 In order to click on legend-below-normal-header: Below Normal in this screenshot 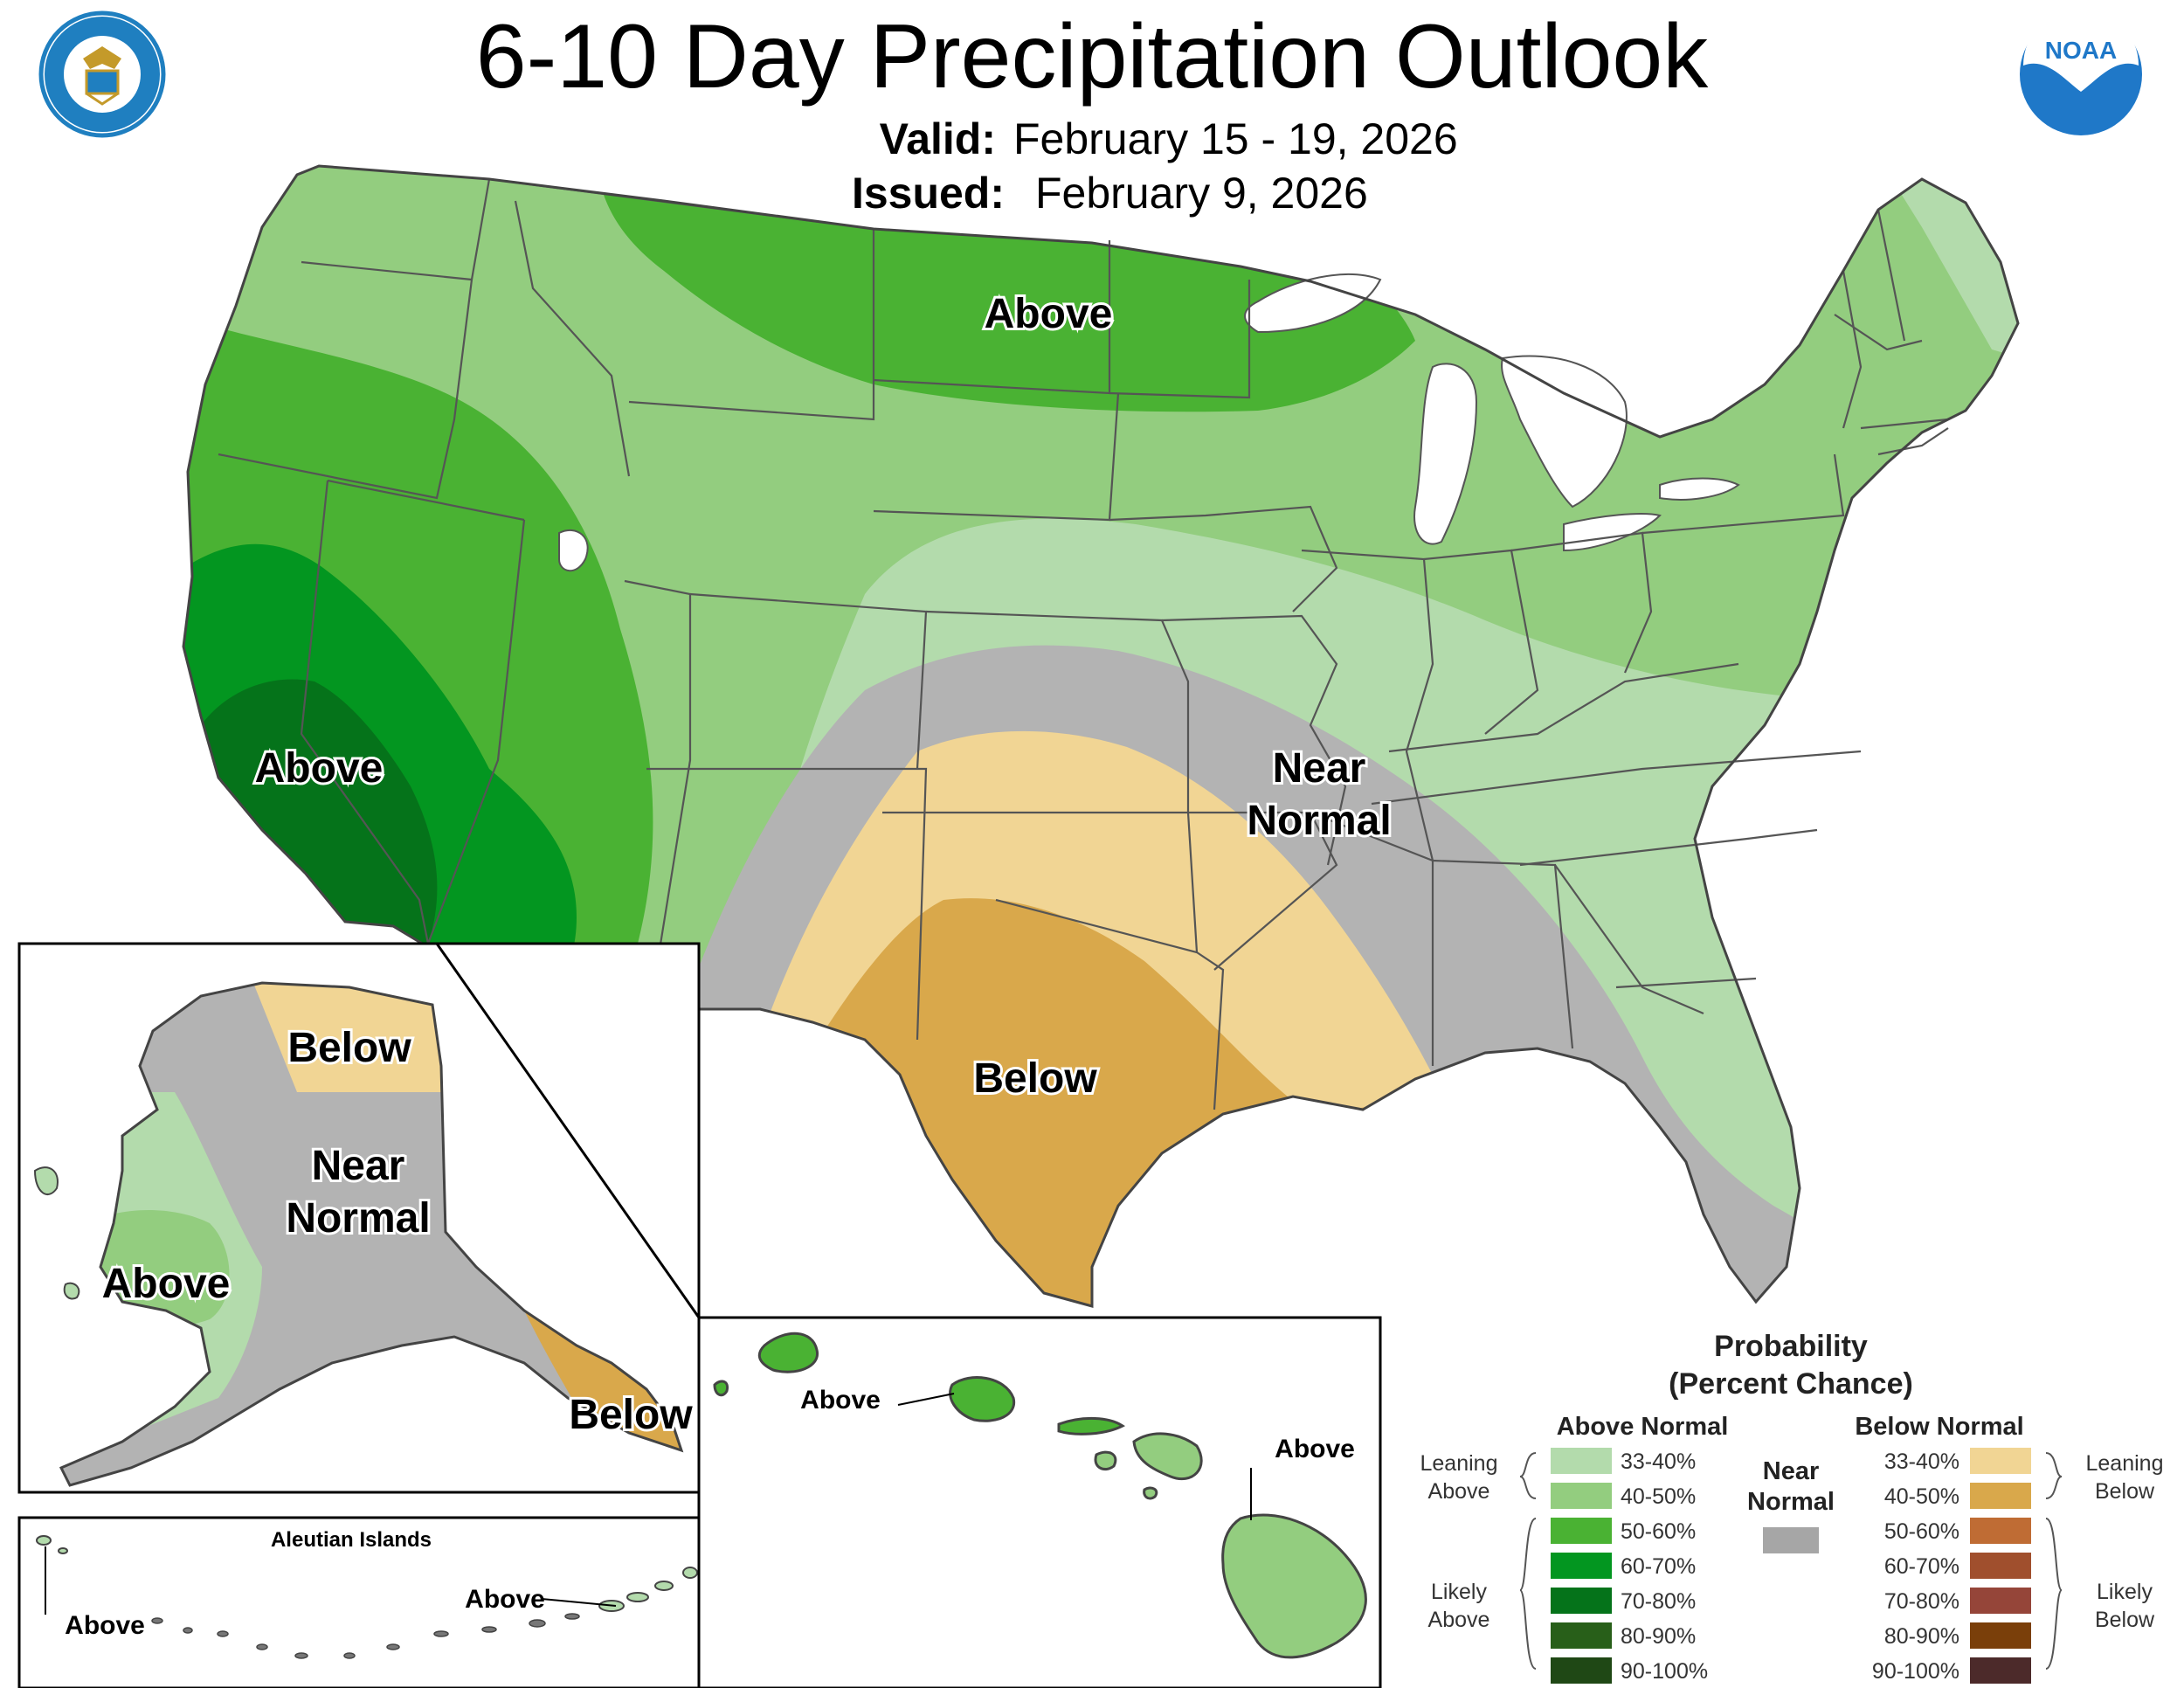, I will do `click(1939, 1427)`.